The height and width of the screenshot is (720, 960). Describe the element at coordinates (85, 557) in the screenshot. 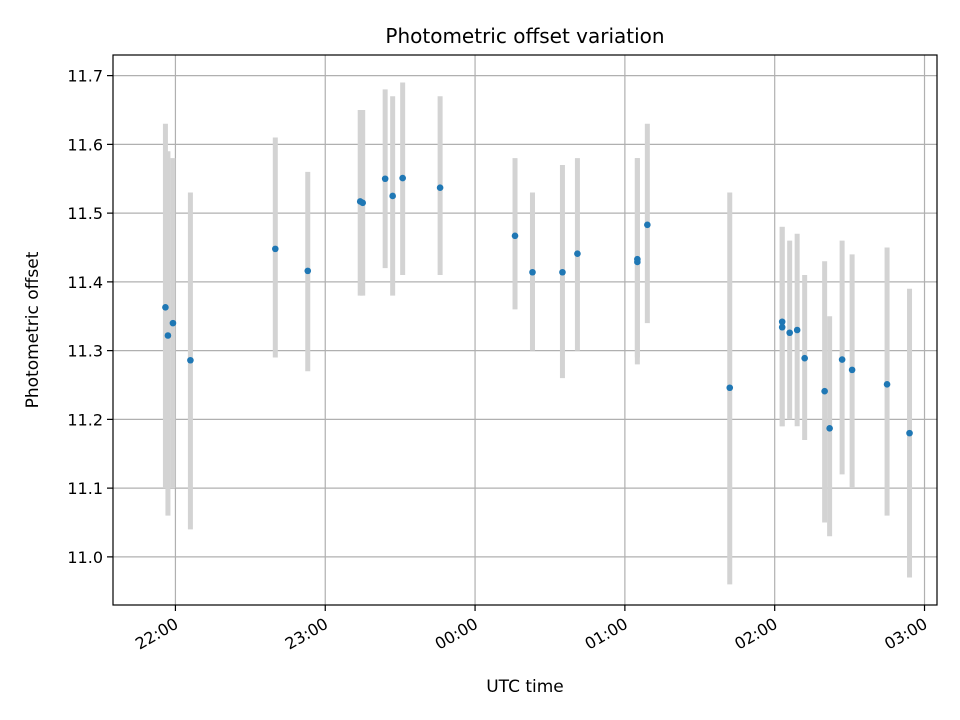

I see `y-tick-label: 11.0` at that location.